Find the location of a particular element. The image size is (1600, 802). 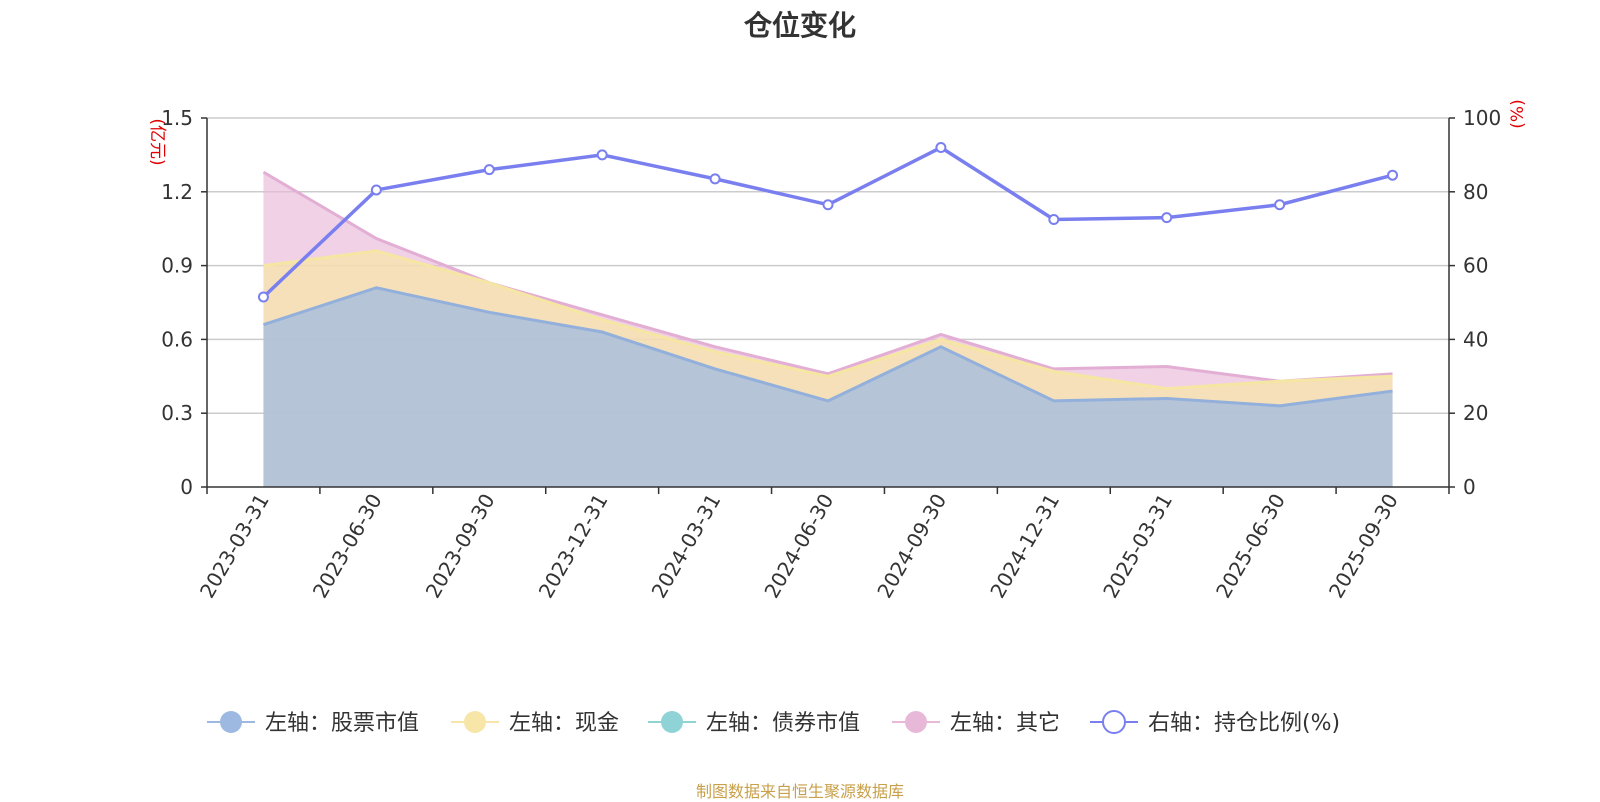

right-tick-label: 40 is located at coordinates (1475, 339).